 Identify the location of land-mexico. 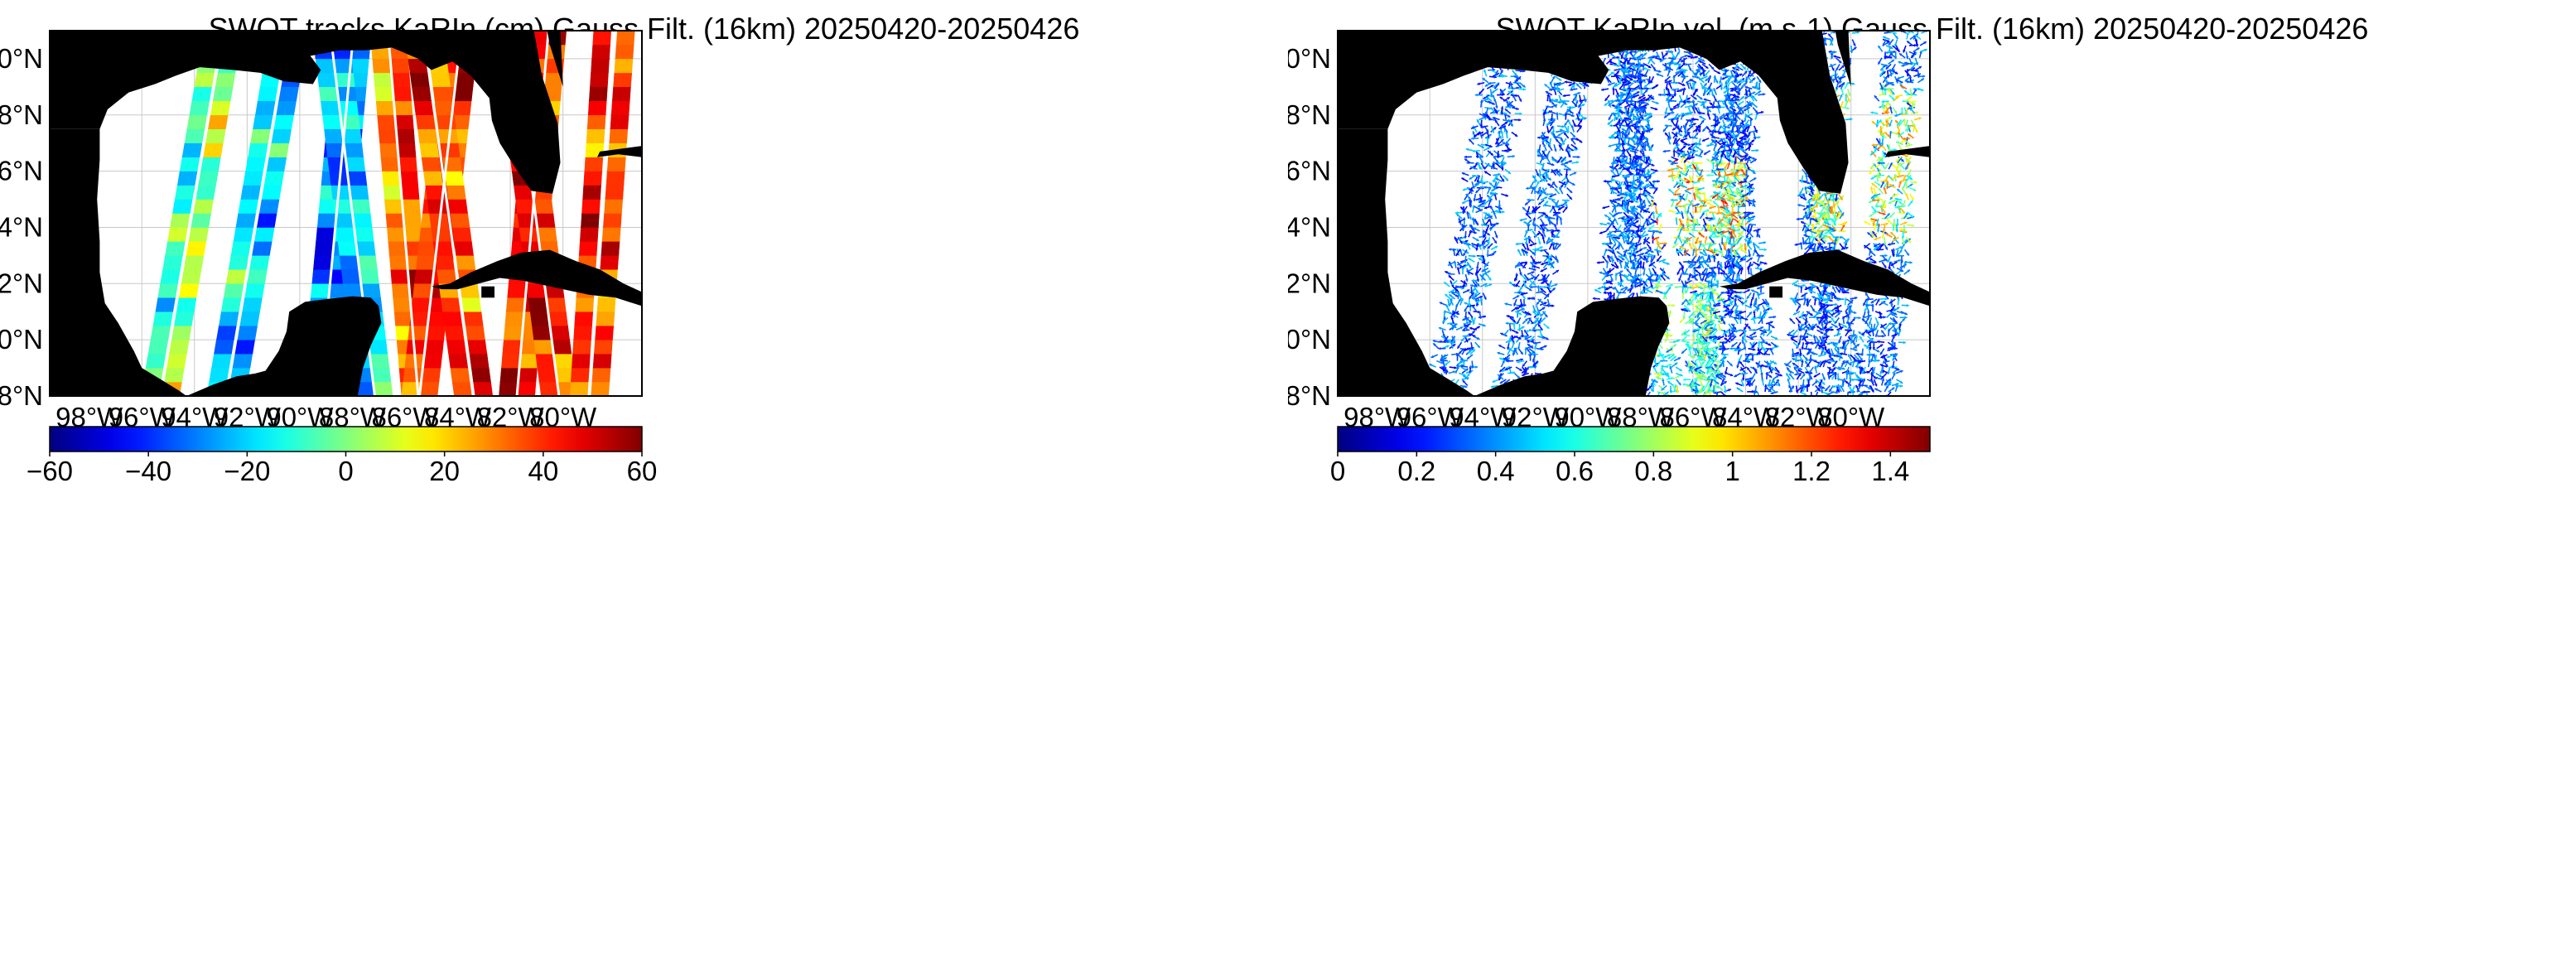
(119, 262).